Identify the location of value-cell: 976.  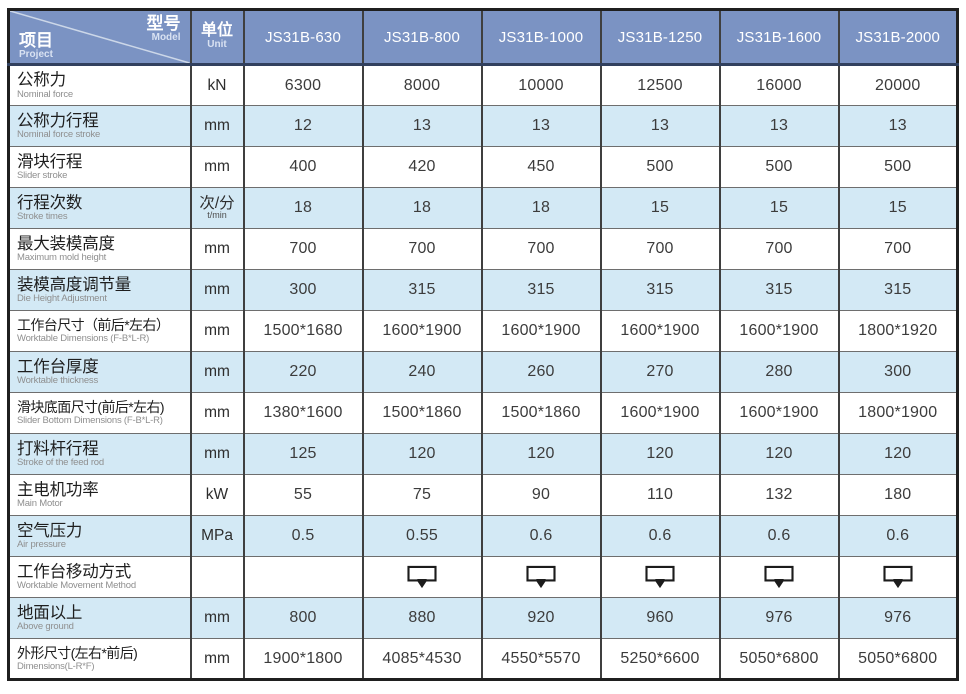
(779, 618).